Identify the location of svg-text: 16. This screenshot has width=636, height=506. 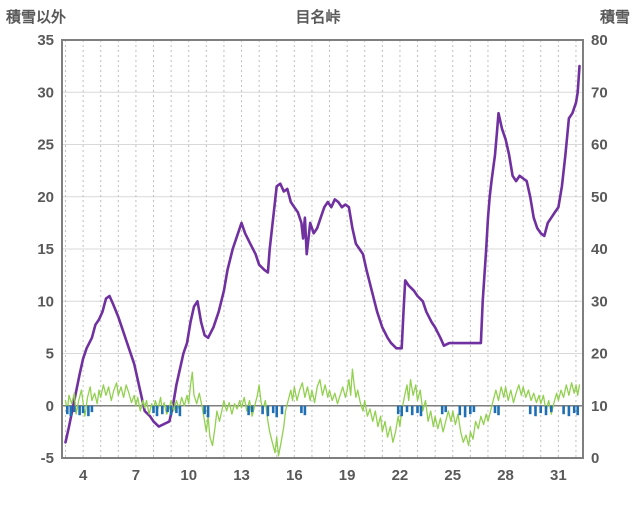
(294, 475).